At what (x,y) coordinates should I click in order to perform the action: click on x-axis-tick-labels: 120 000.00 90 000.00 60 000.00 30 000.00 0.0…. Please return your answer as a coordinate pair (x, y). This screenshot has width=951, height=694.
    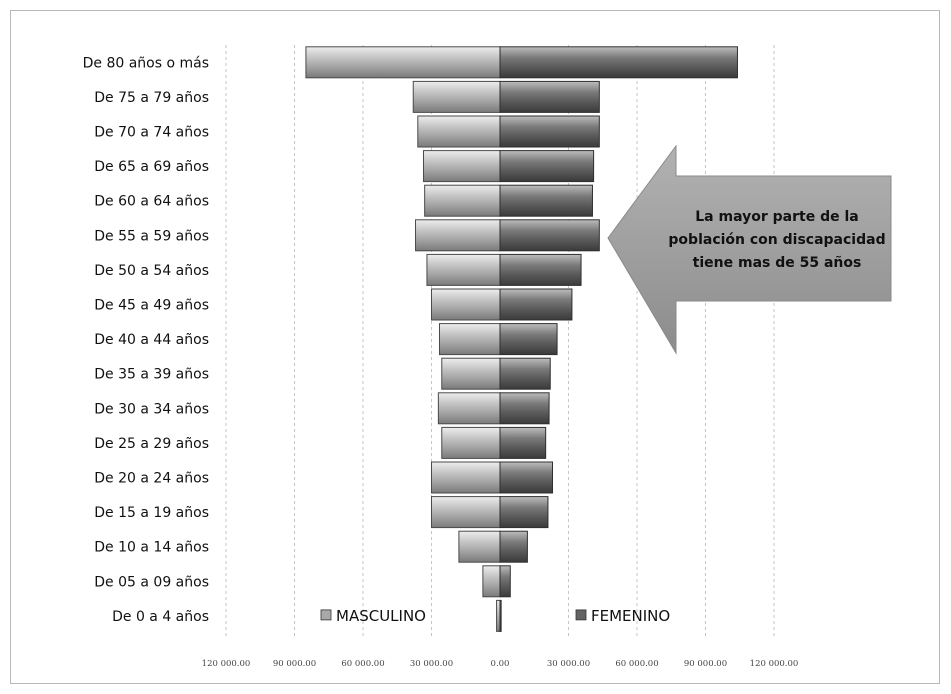
    Looking at the image, I should click on (500, 664).